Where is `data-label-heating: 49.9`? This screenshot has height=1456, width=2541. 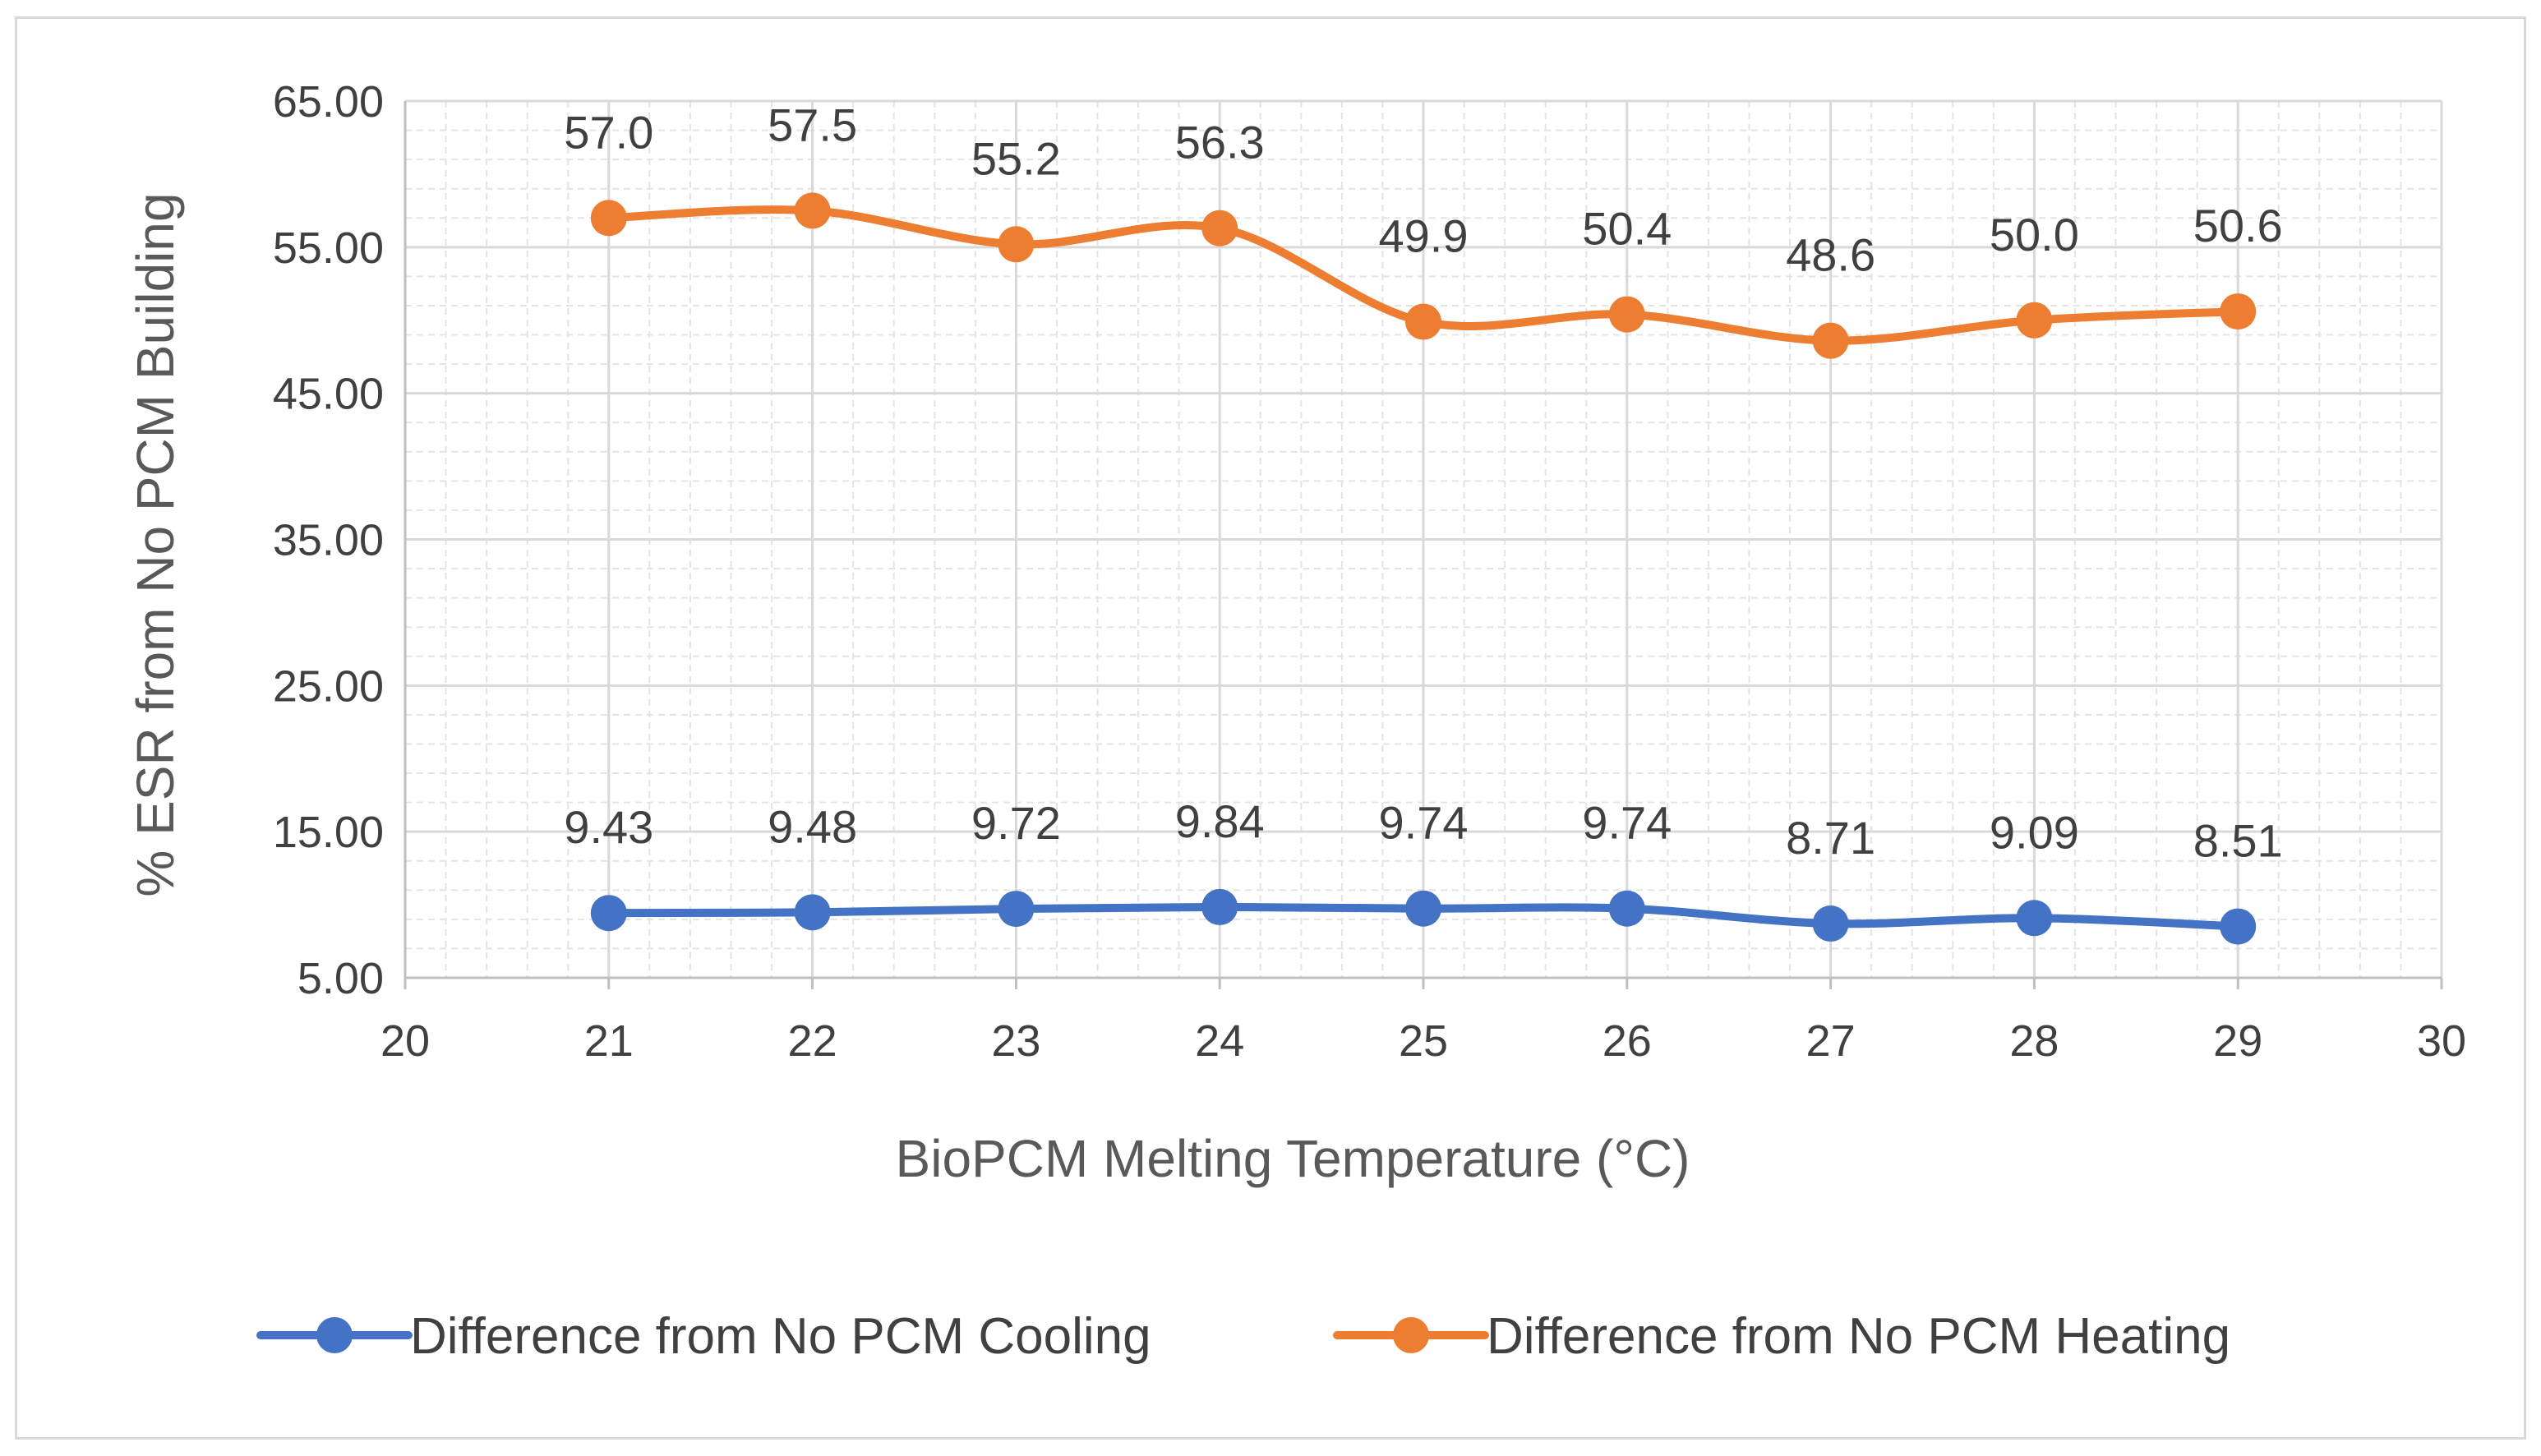 data-label-heating: 49.9 is located at coordinates (1424, 236).